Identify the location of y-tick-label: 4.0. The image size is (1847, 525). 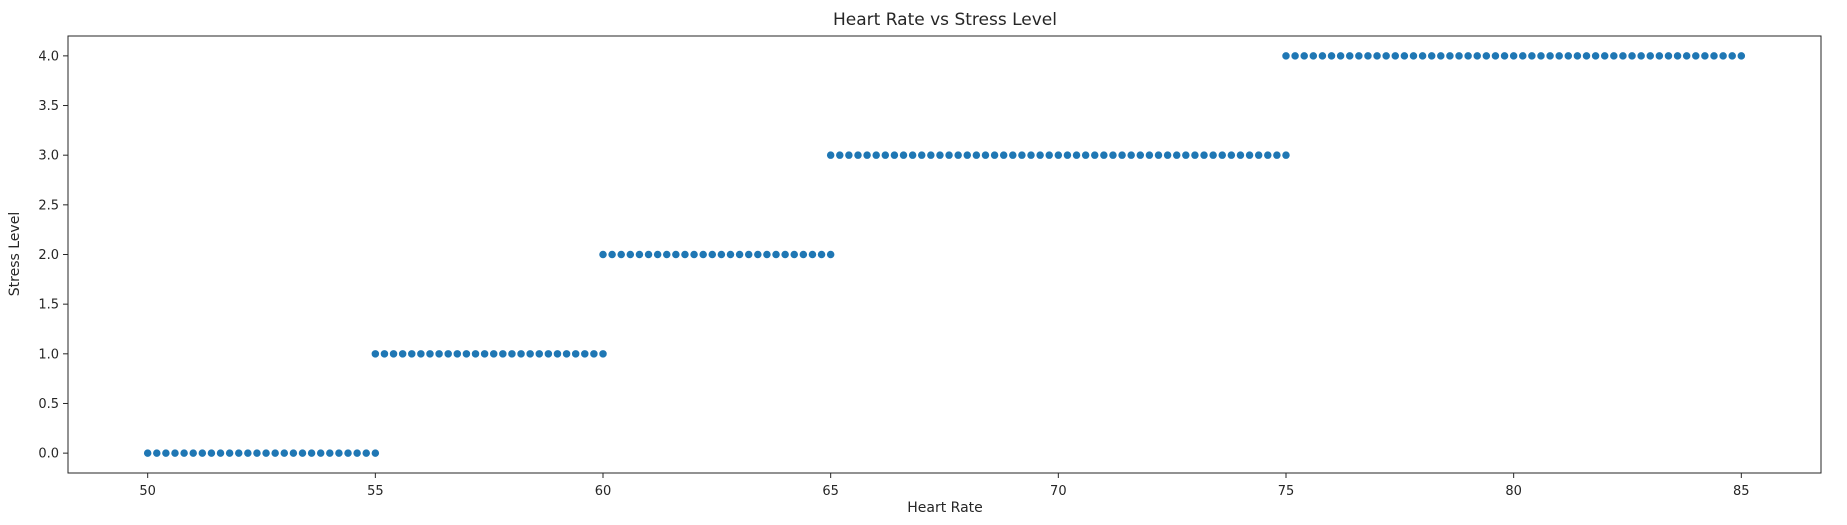
(48, 56).